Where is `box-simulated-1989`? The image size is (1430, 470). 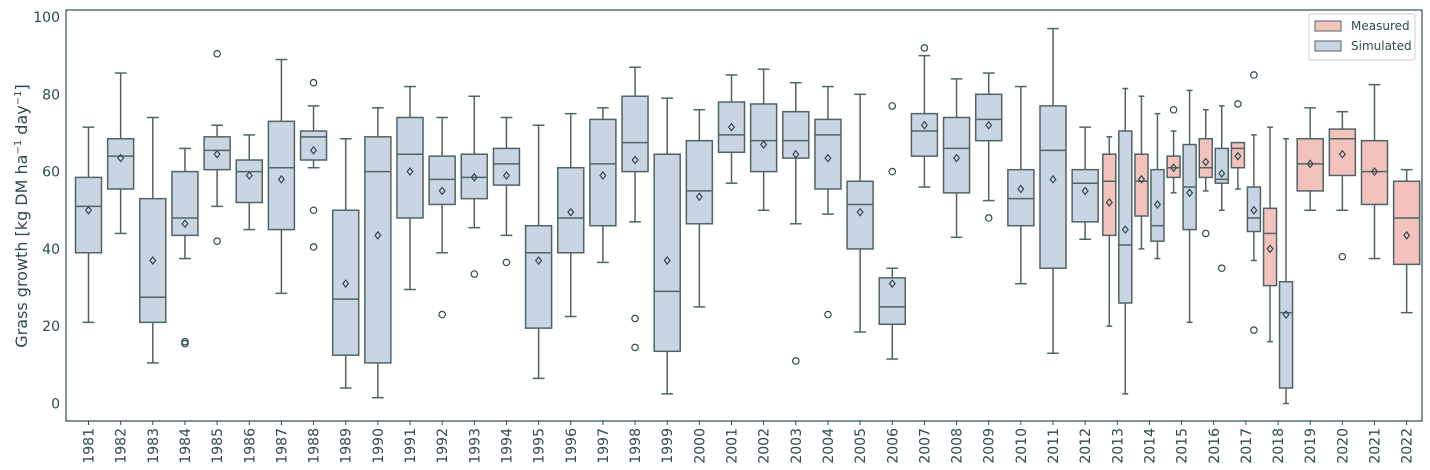
box-simulated-1989 is located at coordinates (345, 263).